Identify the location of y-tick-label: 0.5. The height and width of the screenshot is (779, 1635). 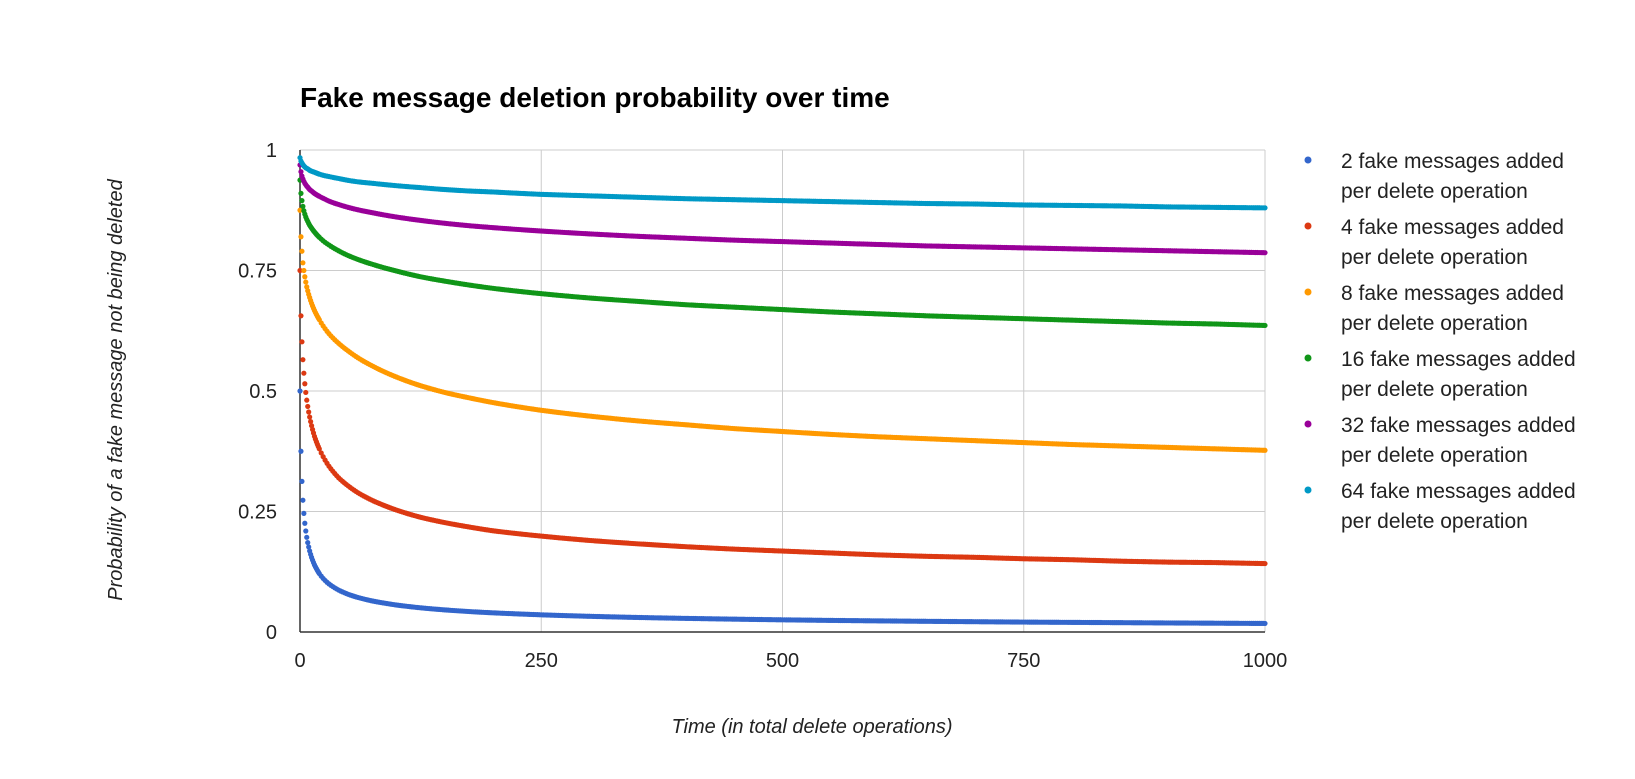
(263, 392).